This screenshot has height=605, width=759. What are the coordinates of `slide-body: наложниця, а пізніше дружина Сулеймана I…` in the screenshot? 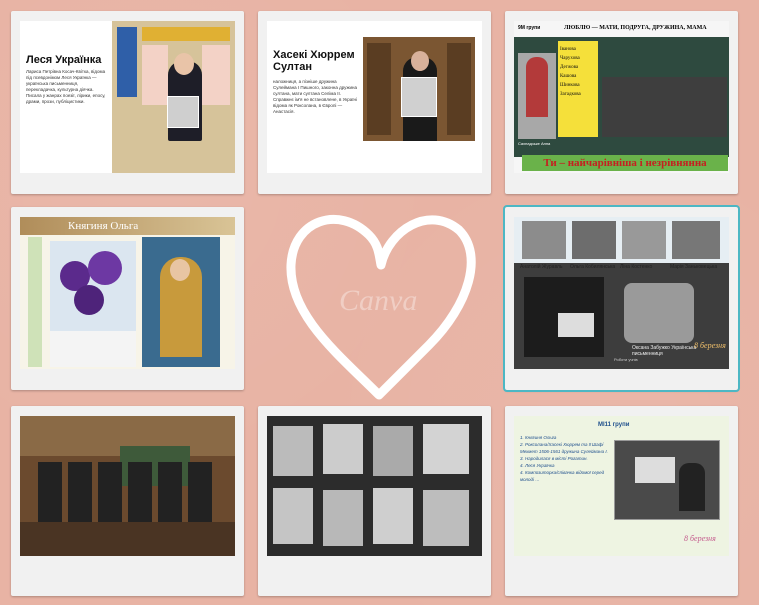 It's located at (315, 96).